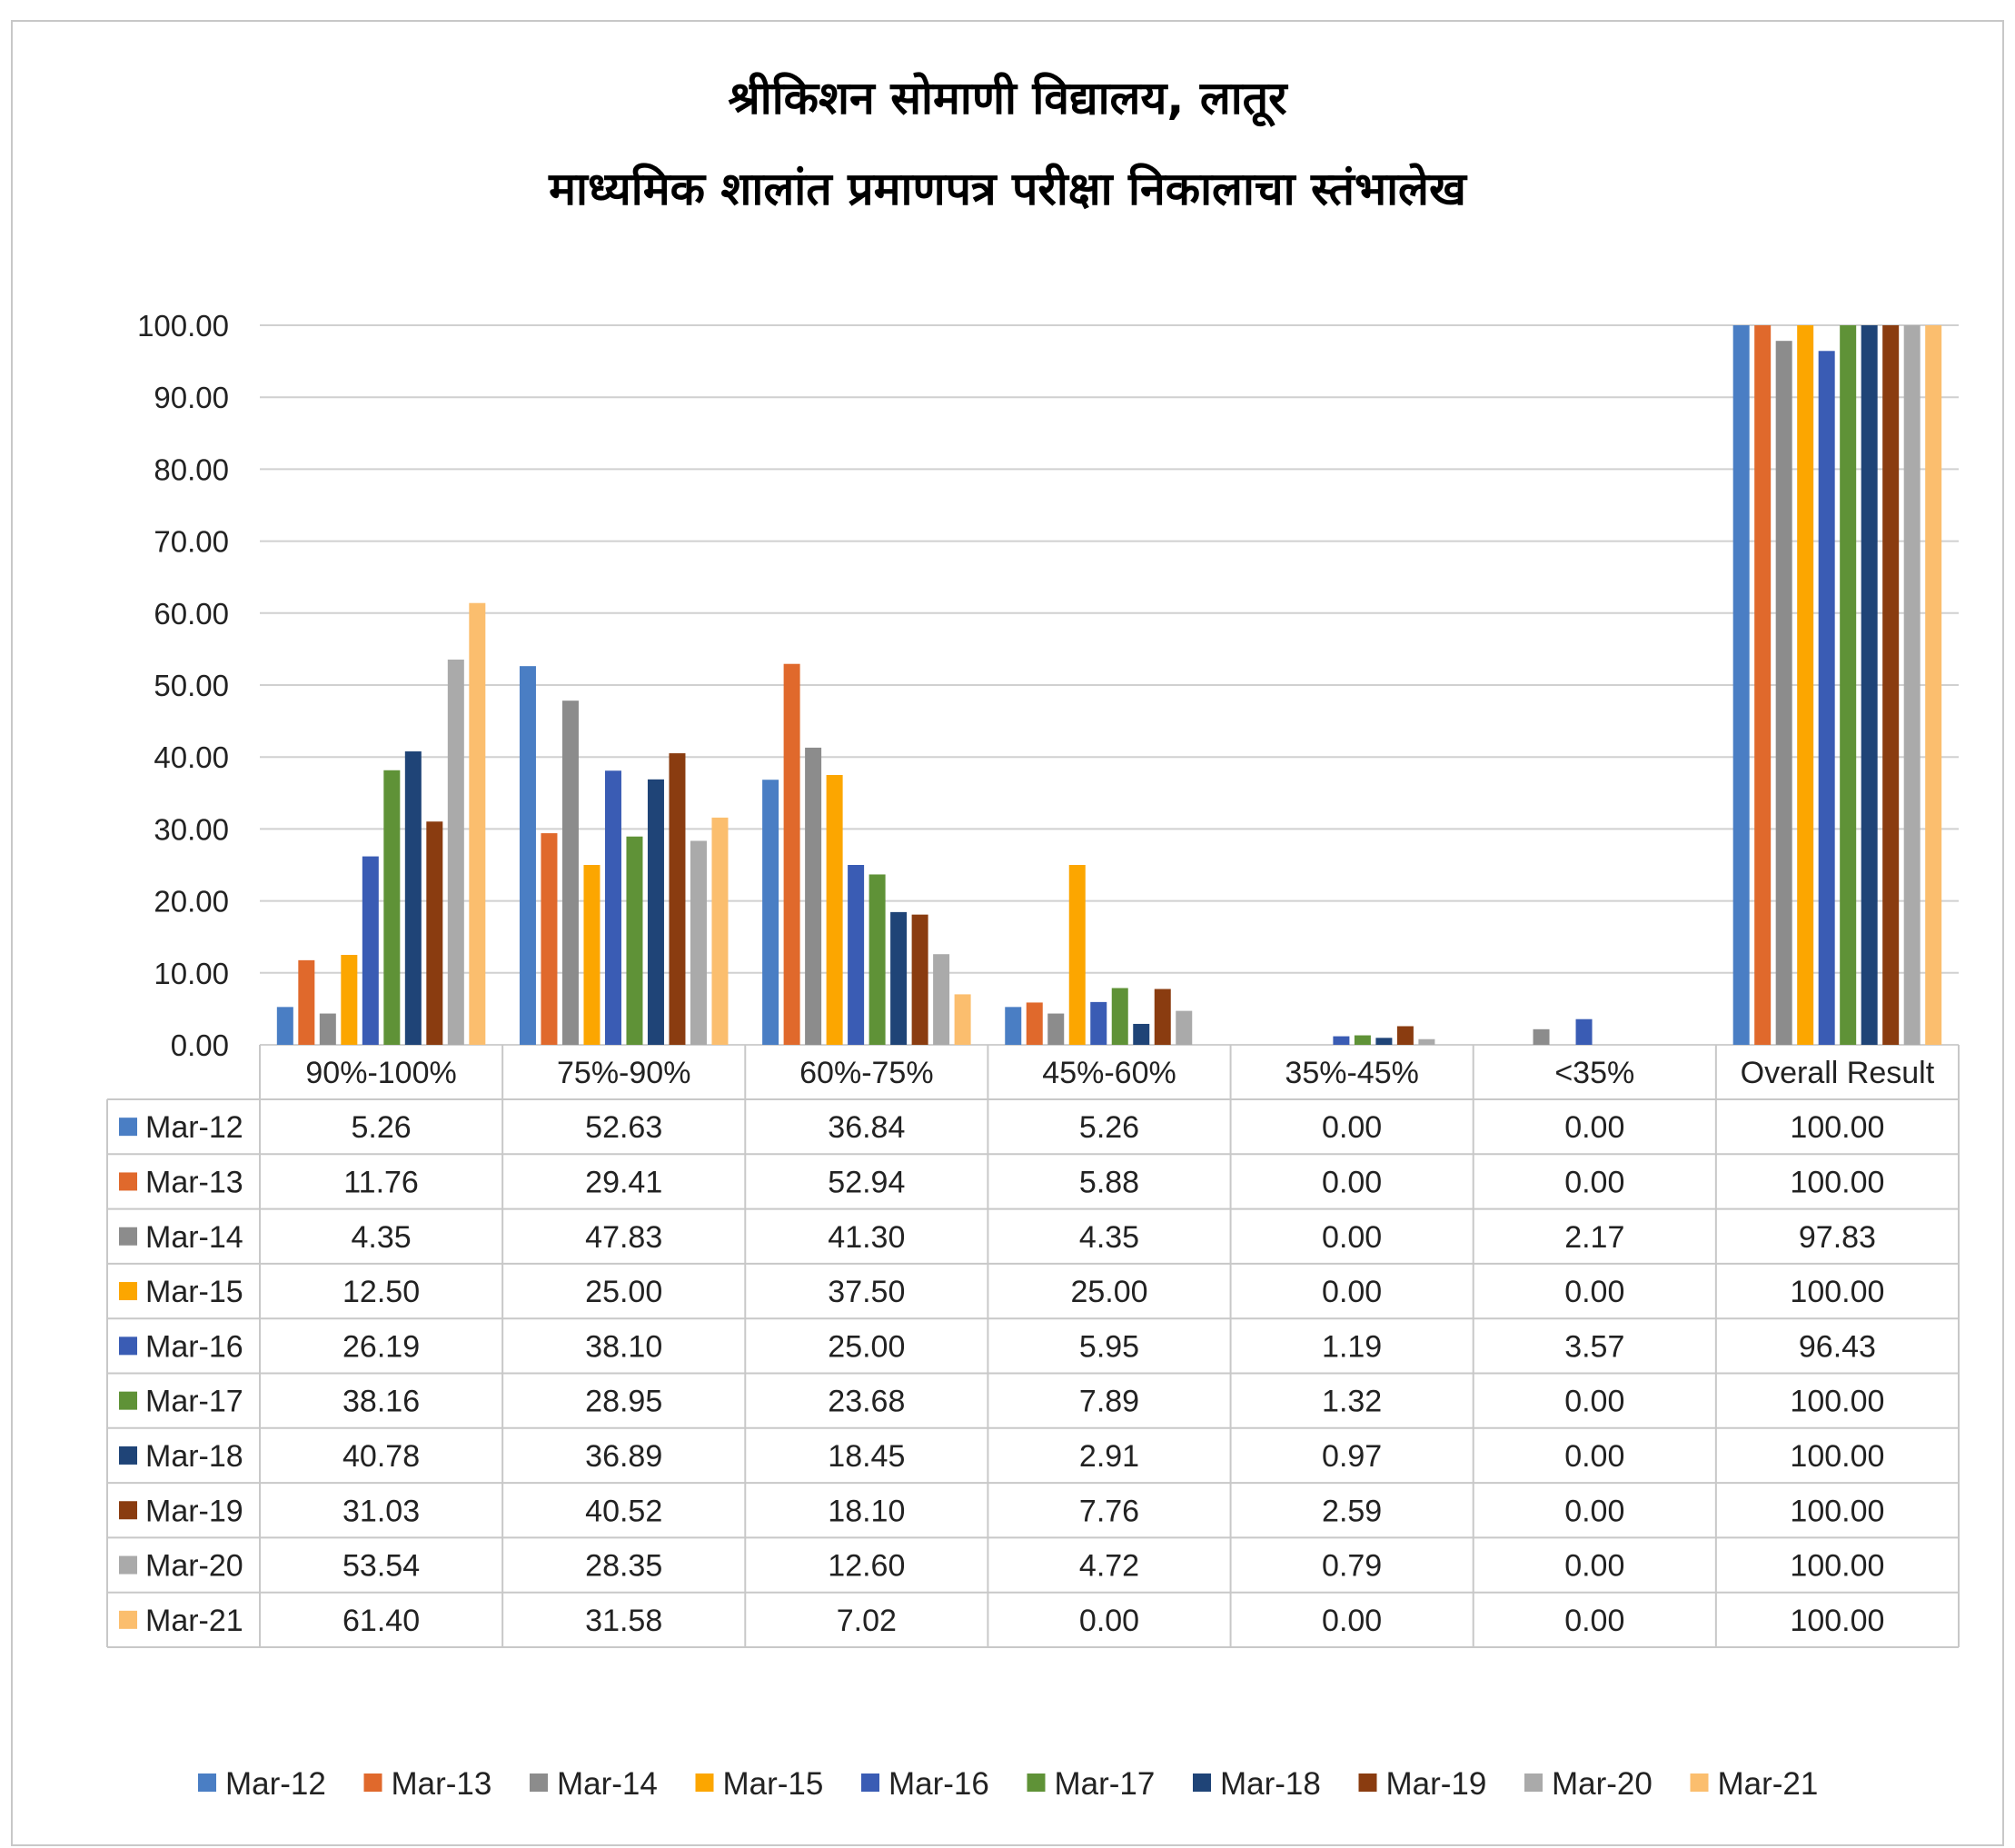 This screenshot has height=1848, width=2015. Describe the element at coordinates (623, 1237) in the screenshot. I see `table-value: 47.83` at that location.